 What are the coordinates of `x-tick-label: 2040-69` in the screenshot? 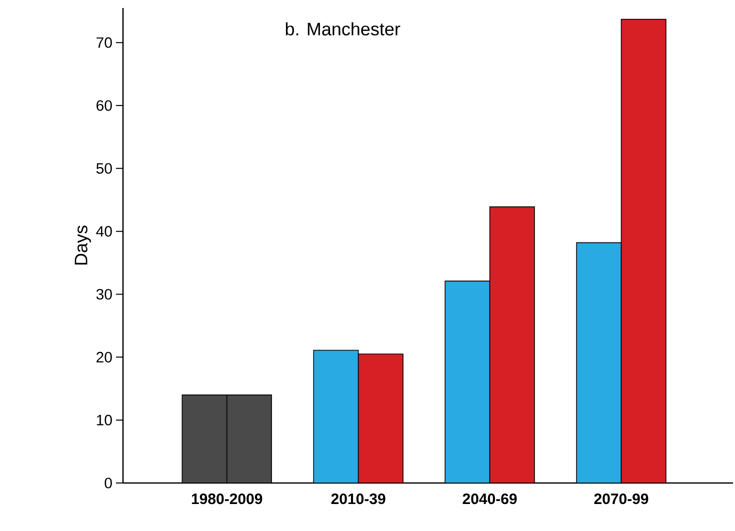 It's located at (489, 499).